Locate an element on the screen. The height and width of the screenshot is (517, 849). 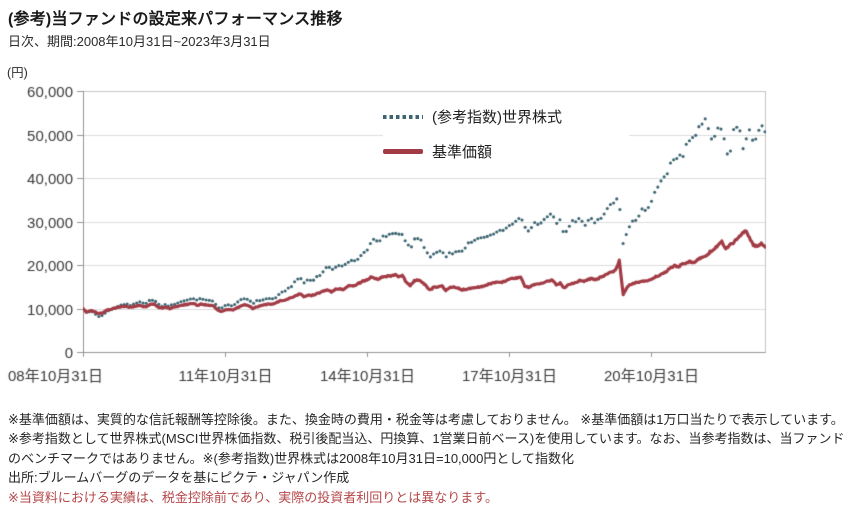
world-equity-dotted-line-icon is located at coordinates (403, 116).